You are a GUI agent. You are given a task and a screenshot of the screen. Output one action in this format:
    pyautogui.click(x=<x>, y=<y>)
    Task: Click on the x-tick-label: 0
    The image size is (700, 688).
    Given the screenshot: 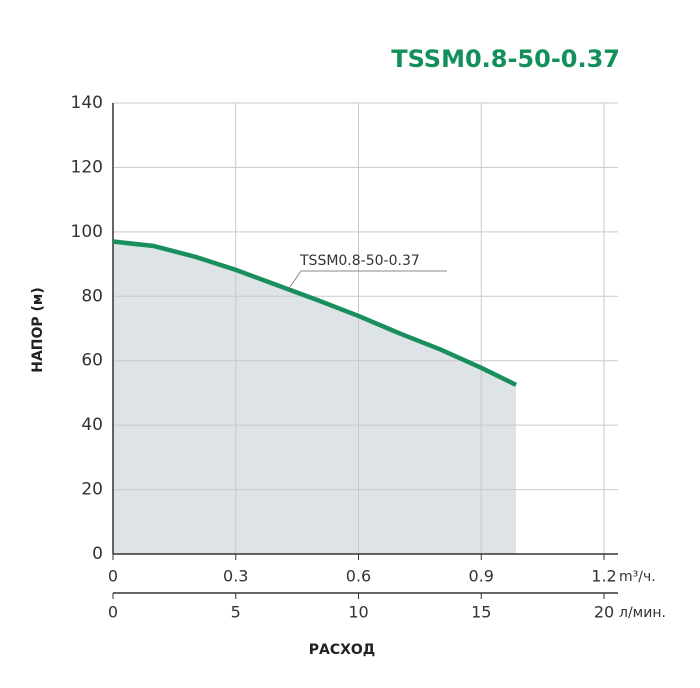 What is the action you would take?
    pyautogui.click(x=113, y=576)
    